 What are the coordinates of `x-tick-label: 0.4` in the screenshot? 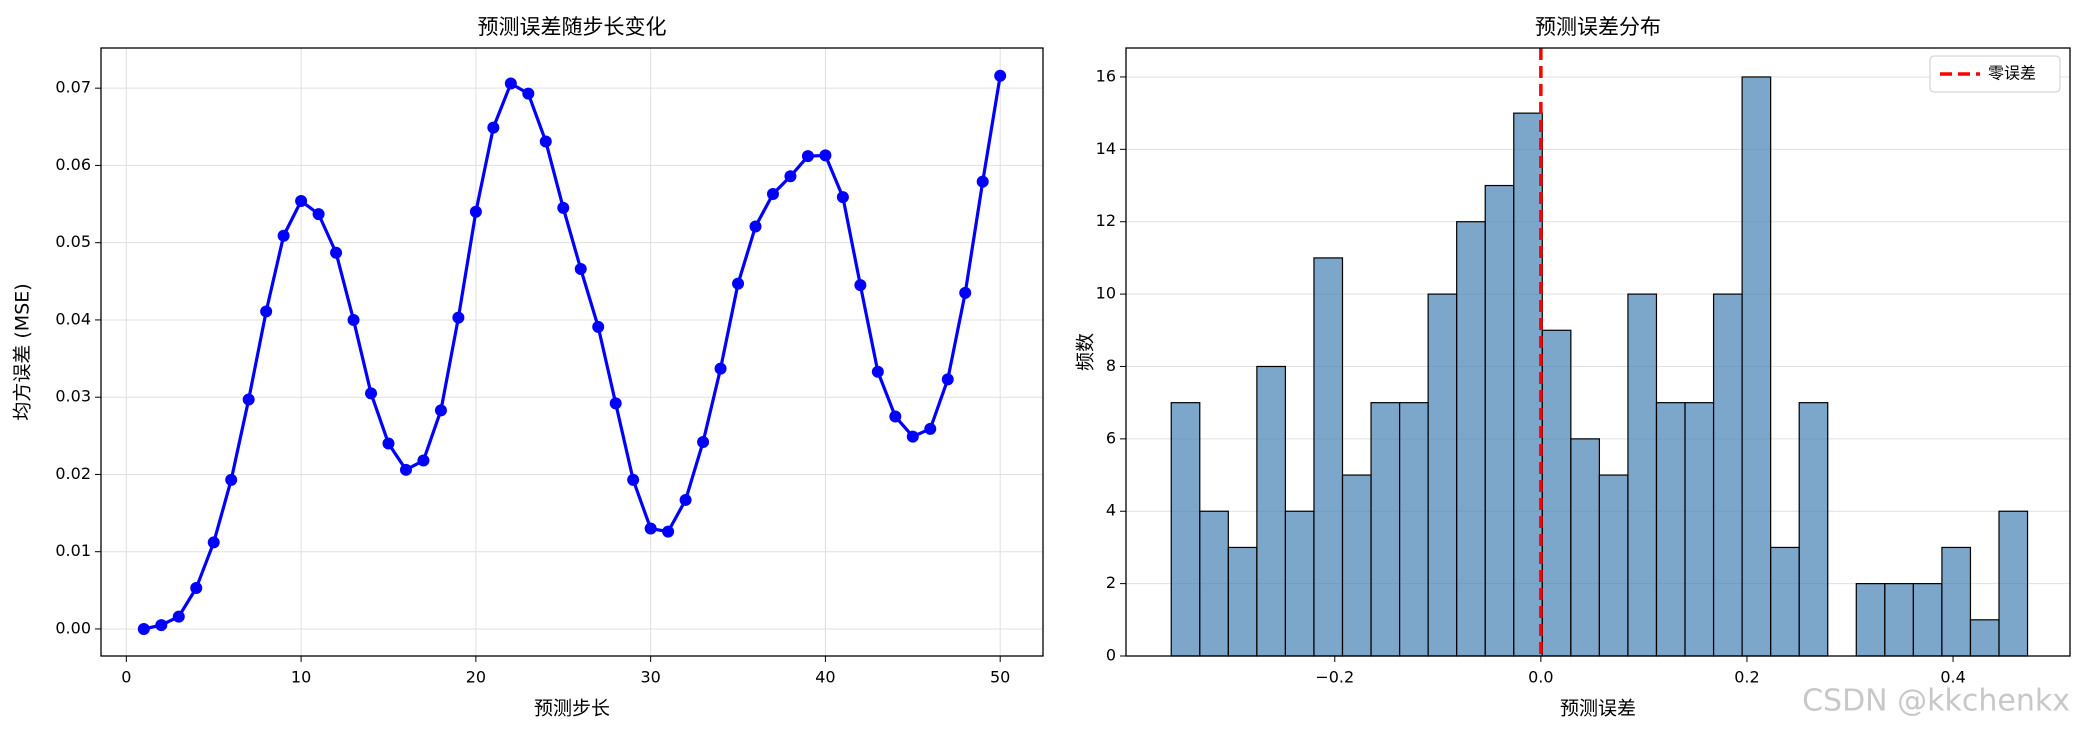 It's located at (1952, 677).